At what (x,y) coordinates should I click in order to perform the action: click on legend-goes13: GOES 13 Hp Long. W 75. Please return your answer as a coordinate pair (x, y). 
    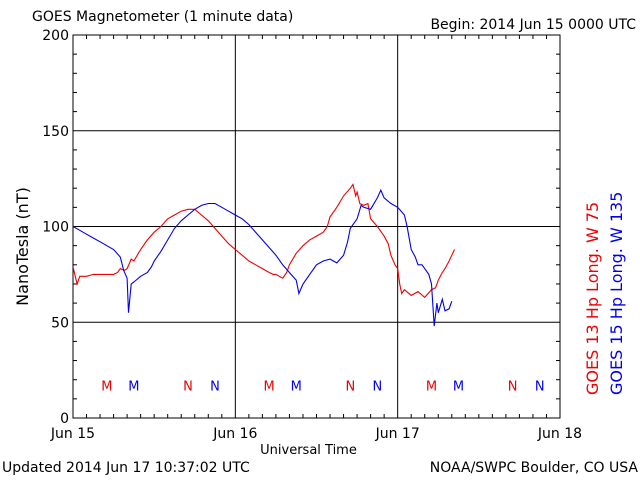
    Looking at the image, I should click on (592, 298).